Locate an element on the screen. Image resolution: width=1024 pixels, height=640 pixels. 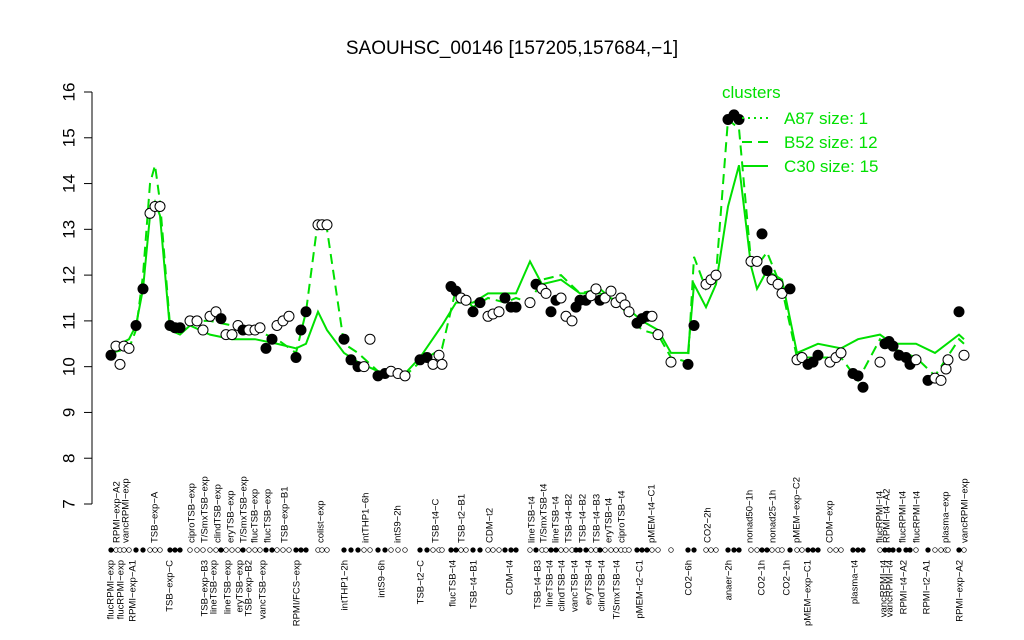
legend-label: A87 size: 1 is located at coordinates (826, 118).